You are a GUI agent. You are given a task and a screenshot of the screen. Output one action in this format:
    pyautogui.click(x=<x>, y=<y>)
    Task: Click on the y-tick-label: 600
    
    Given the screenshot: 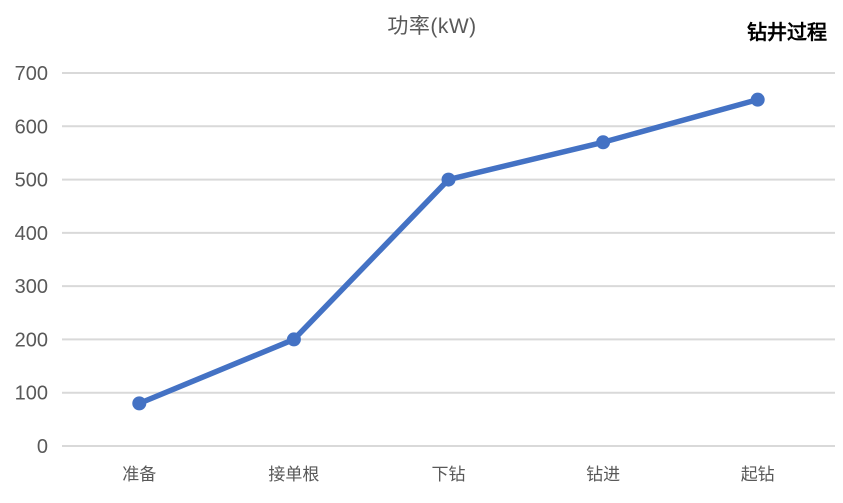 What is the action you would take?
    pyautogui.click(x=31, y=127)
    